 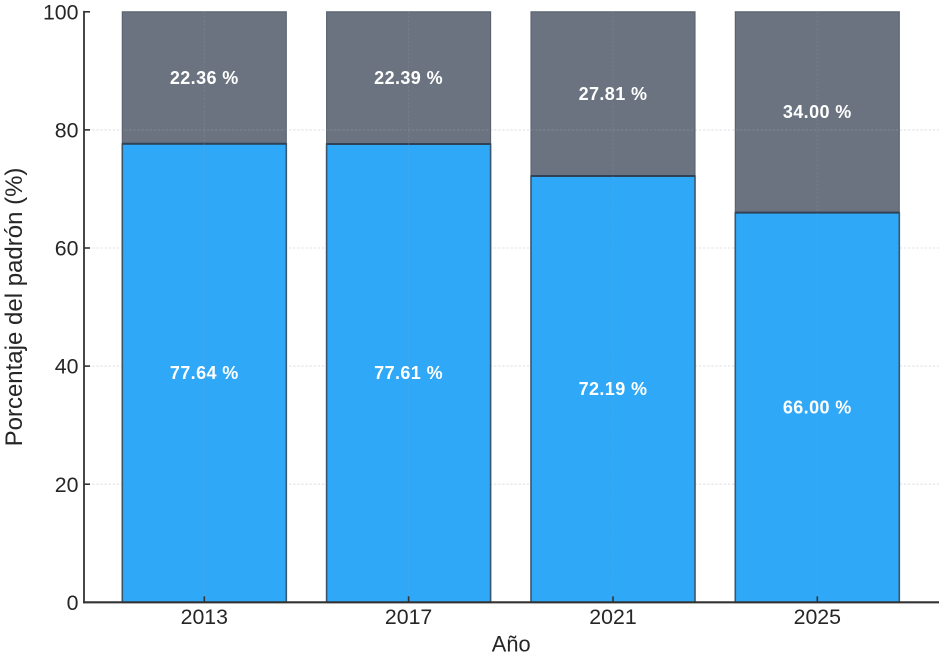 I want to click on svg-text: 2017, so click(x=408, y=617).